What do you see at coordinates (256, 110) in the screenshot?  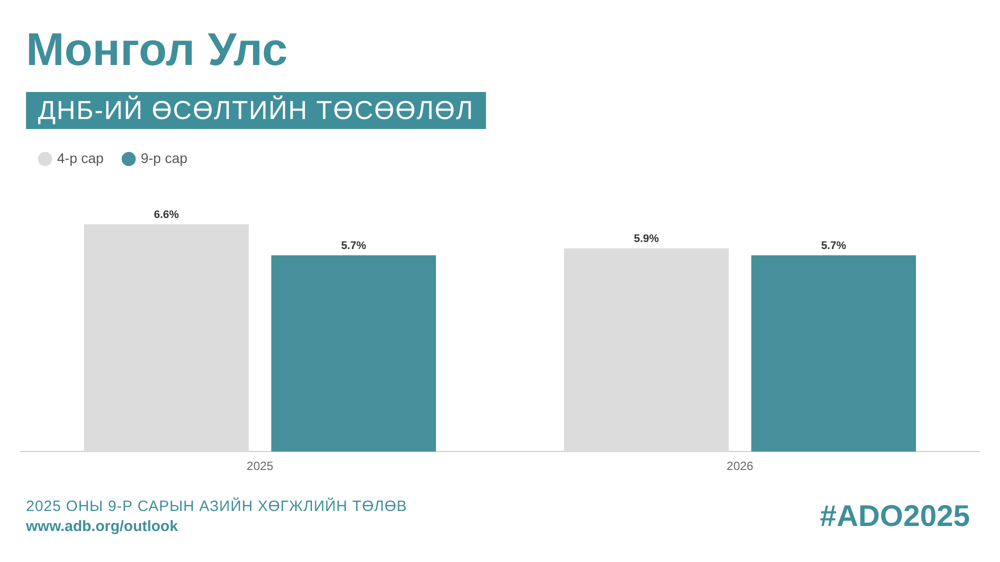 I see `chart-subtitle: ДНБ-ИЙ ӨСӨЛТИЙН ТӨСӨӨЛӨЛ` at bounding box center [256, 110].